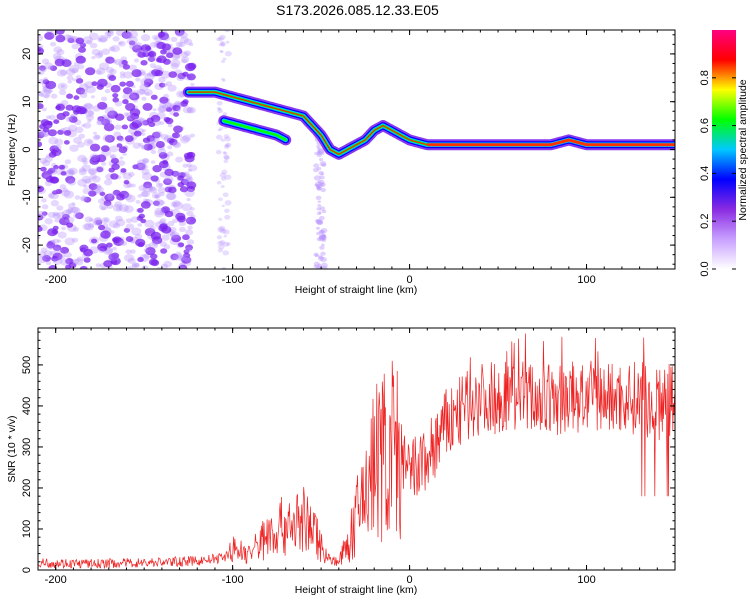 The width and height of the screenshot is (750, 600). I want to click on snr-y-label: SNR (10 * v/v), so click(12, 448).